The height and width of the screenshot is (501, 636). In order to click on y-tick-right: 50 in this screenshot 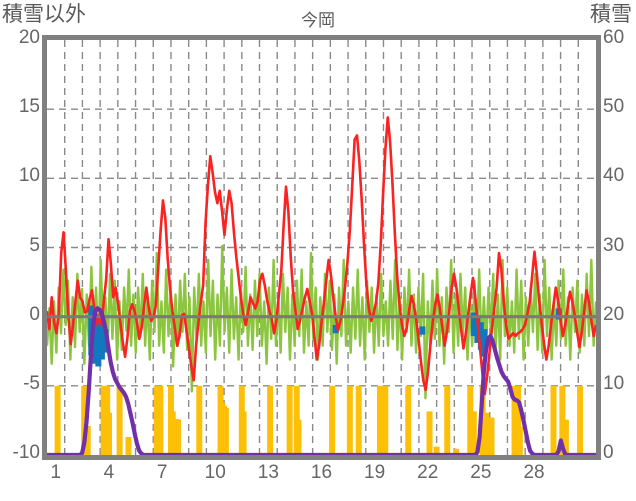, I will do `click(614, 107)`.